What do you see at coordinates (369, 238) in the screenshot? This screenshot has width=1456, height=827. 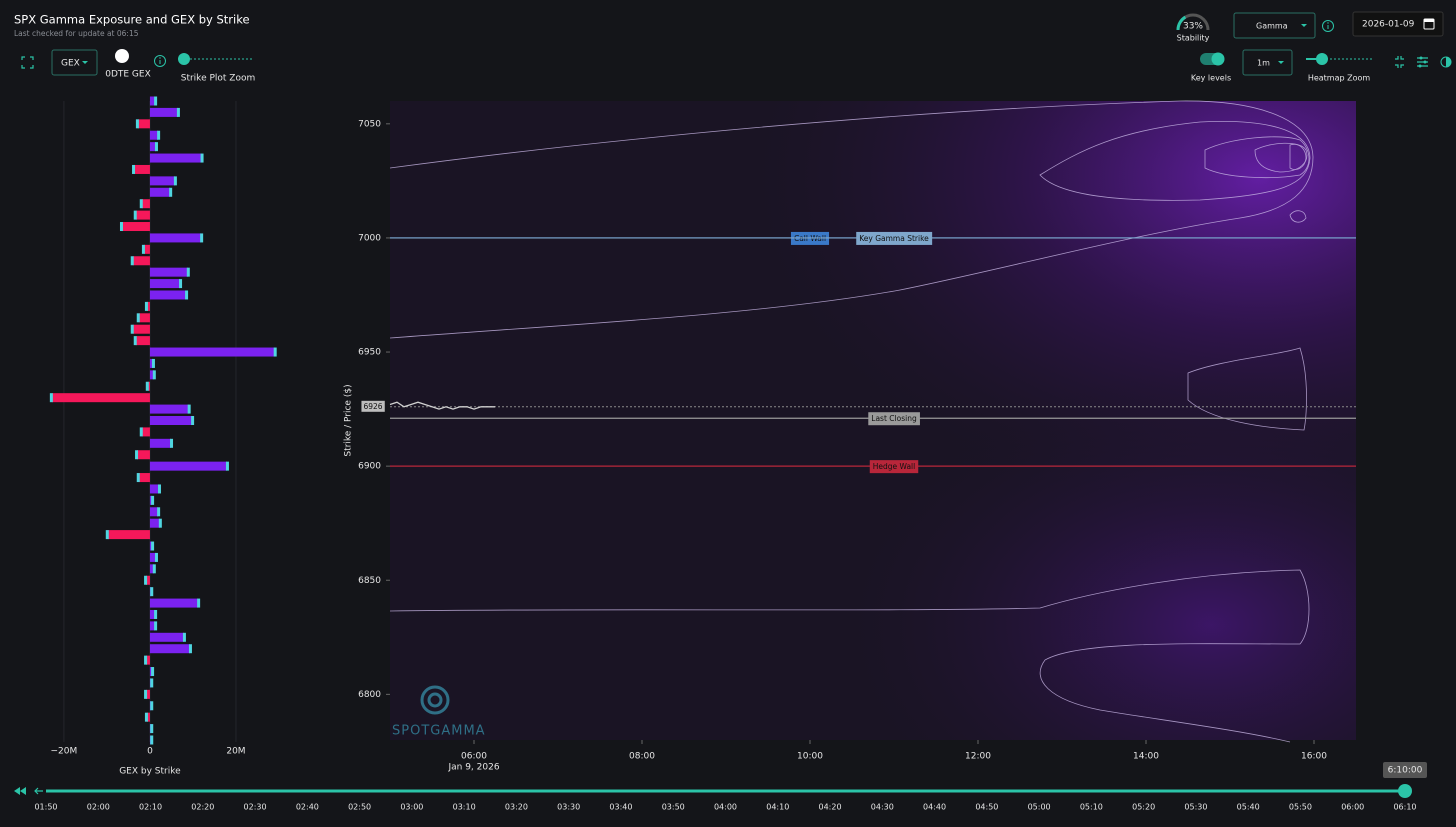 I see `y-tick-label: 7000` at bounding box center [369, 238].